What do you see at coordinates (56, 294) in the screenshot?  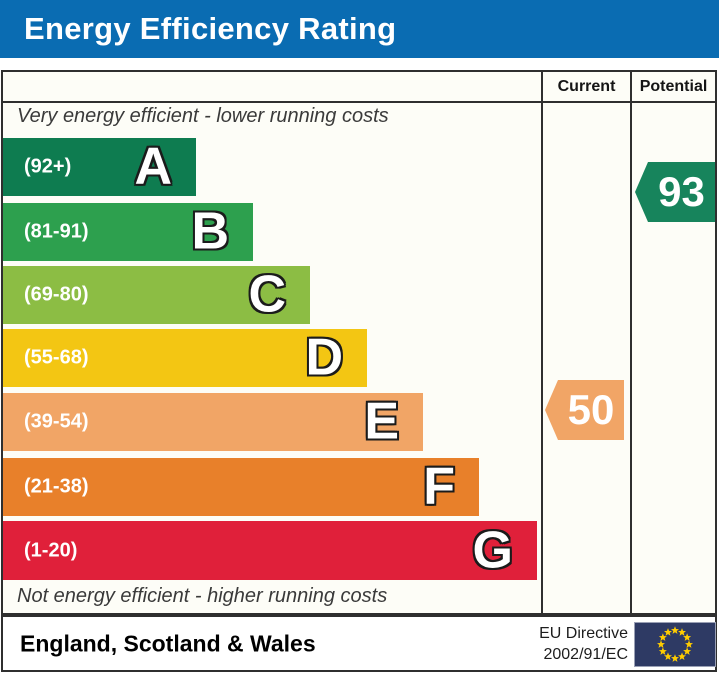 I see `band-range-label: (69-80)` at bounding box center [56, 294].